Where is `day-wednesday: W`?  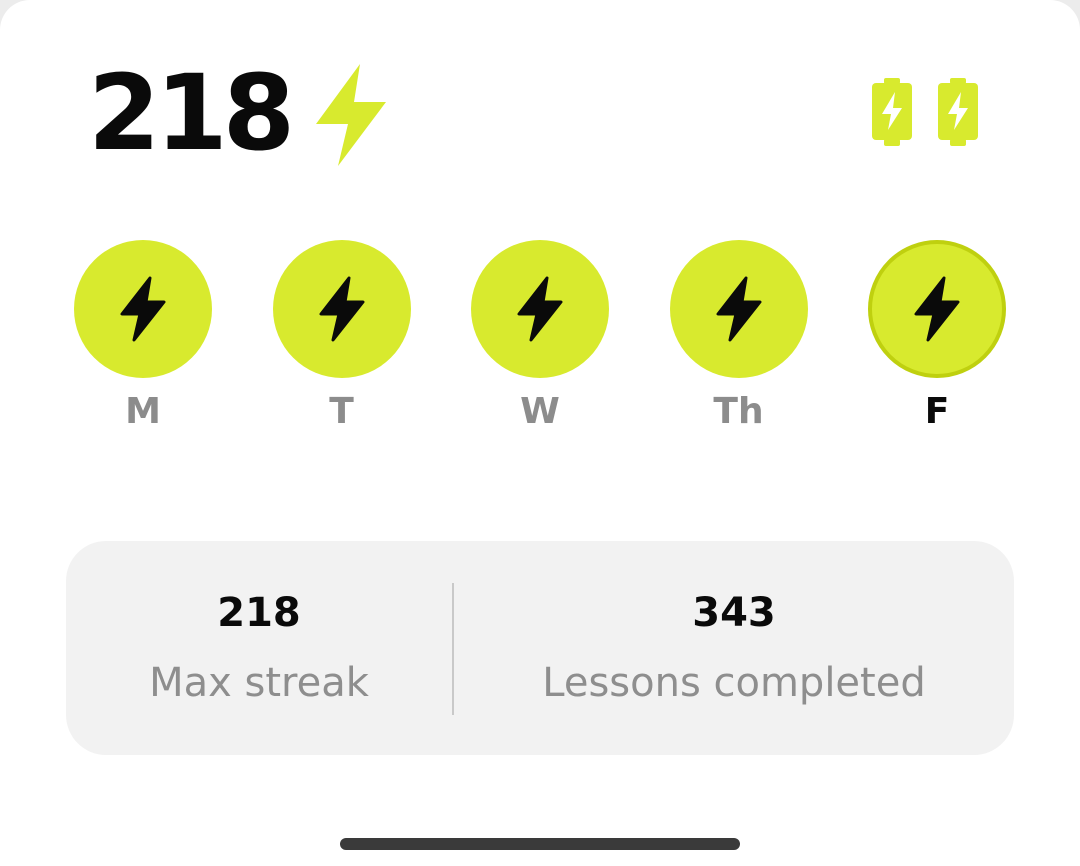 day-wednesday: W is located at coordinates (540, 340).